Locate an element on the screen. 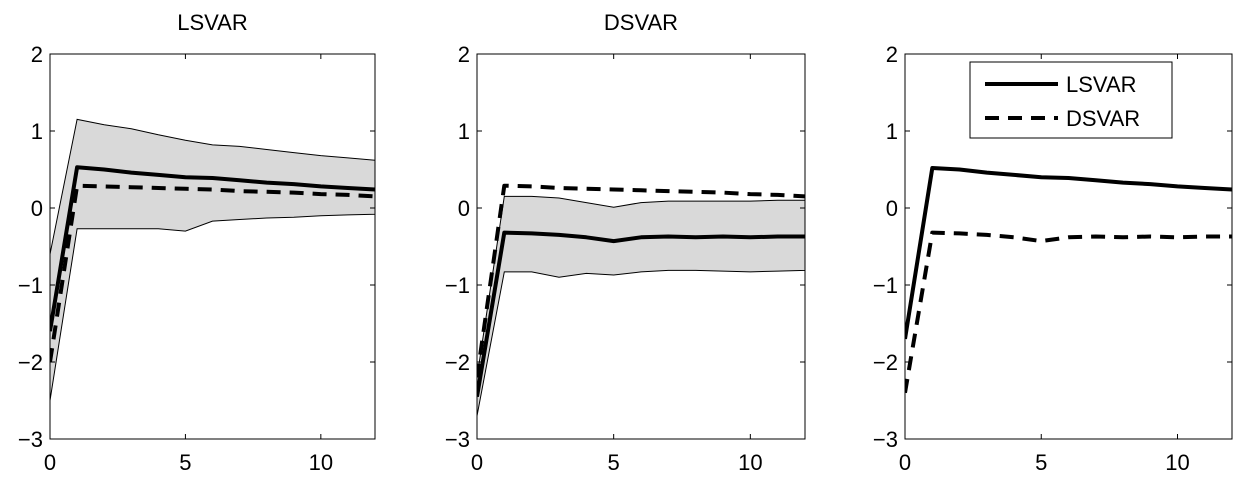  legend: LSVAR DSVAR is located at coordinates (1071, 100).